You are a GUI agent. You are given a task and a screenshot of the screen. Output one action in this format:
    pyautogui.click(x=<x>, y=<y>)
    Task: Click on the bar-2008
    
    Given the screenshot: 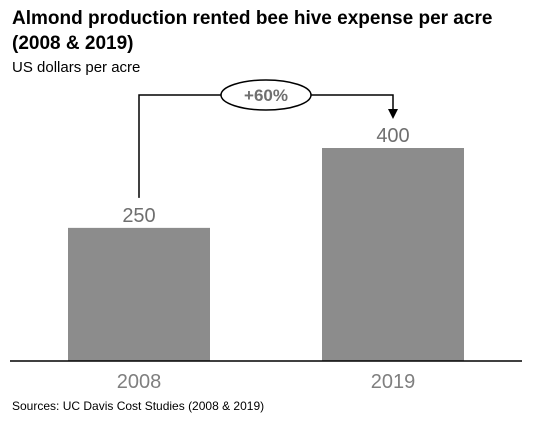 What is the action you would take?
    pyautogui.click(x=139, y=294)
    